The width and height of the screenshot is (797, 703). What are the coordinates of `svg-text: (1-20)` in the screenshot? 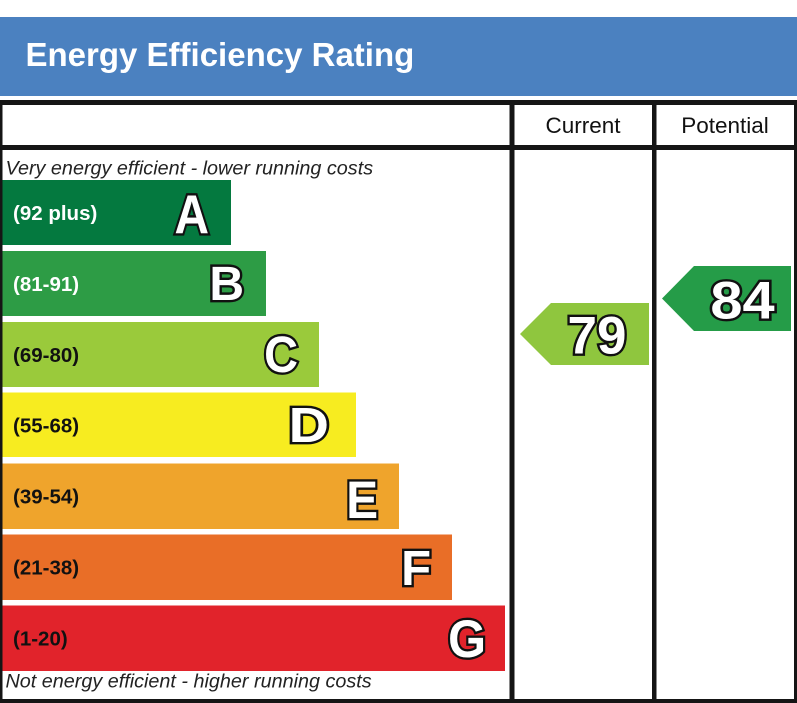 It's located at (40, 639).